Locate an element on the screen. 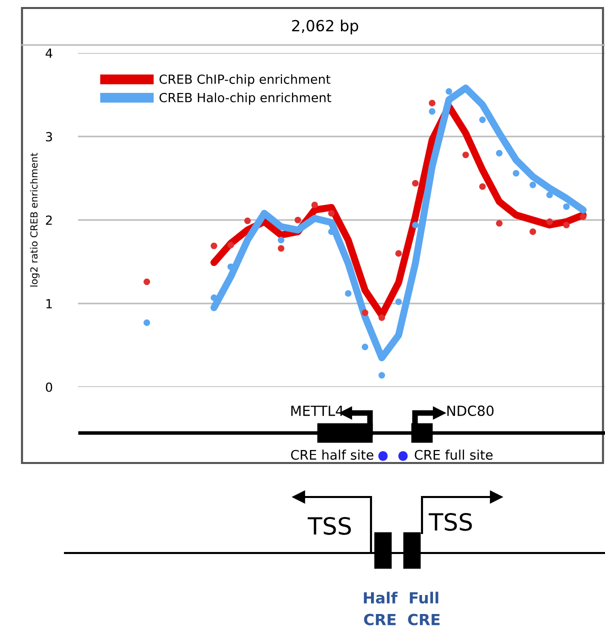 This screenshot has width=605, height=634. y-tick-label: 2 is located at coordinates (49, 220).